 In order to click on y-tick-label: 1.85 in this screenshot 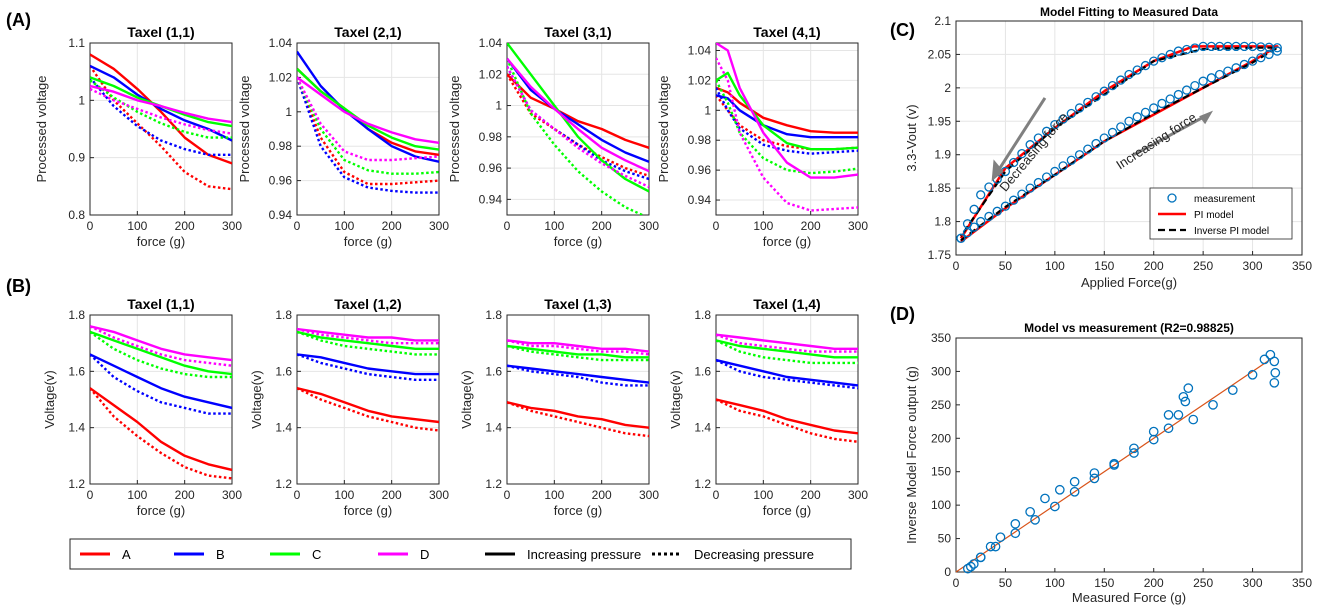, I will do `click(940, 188)`.